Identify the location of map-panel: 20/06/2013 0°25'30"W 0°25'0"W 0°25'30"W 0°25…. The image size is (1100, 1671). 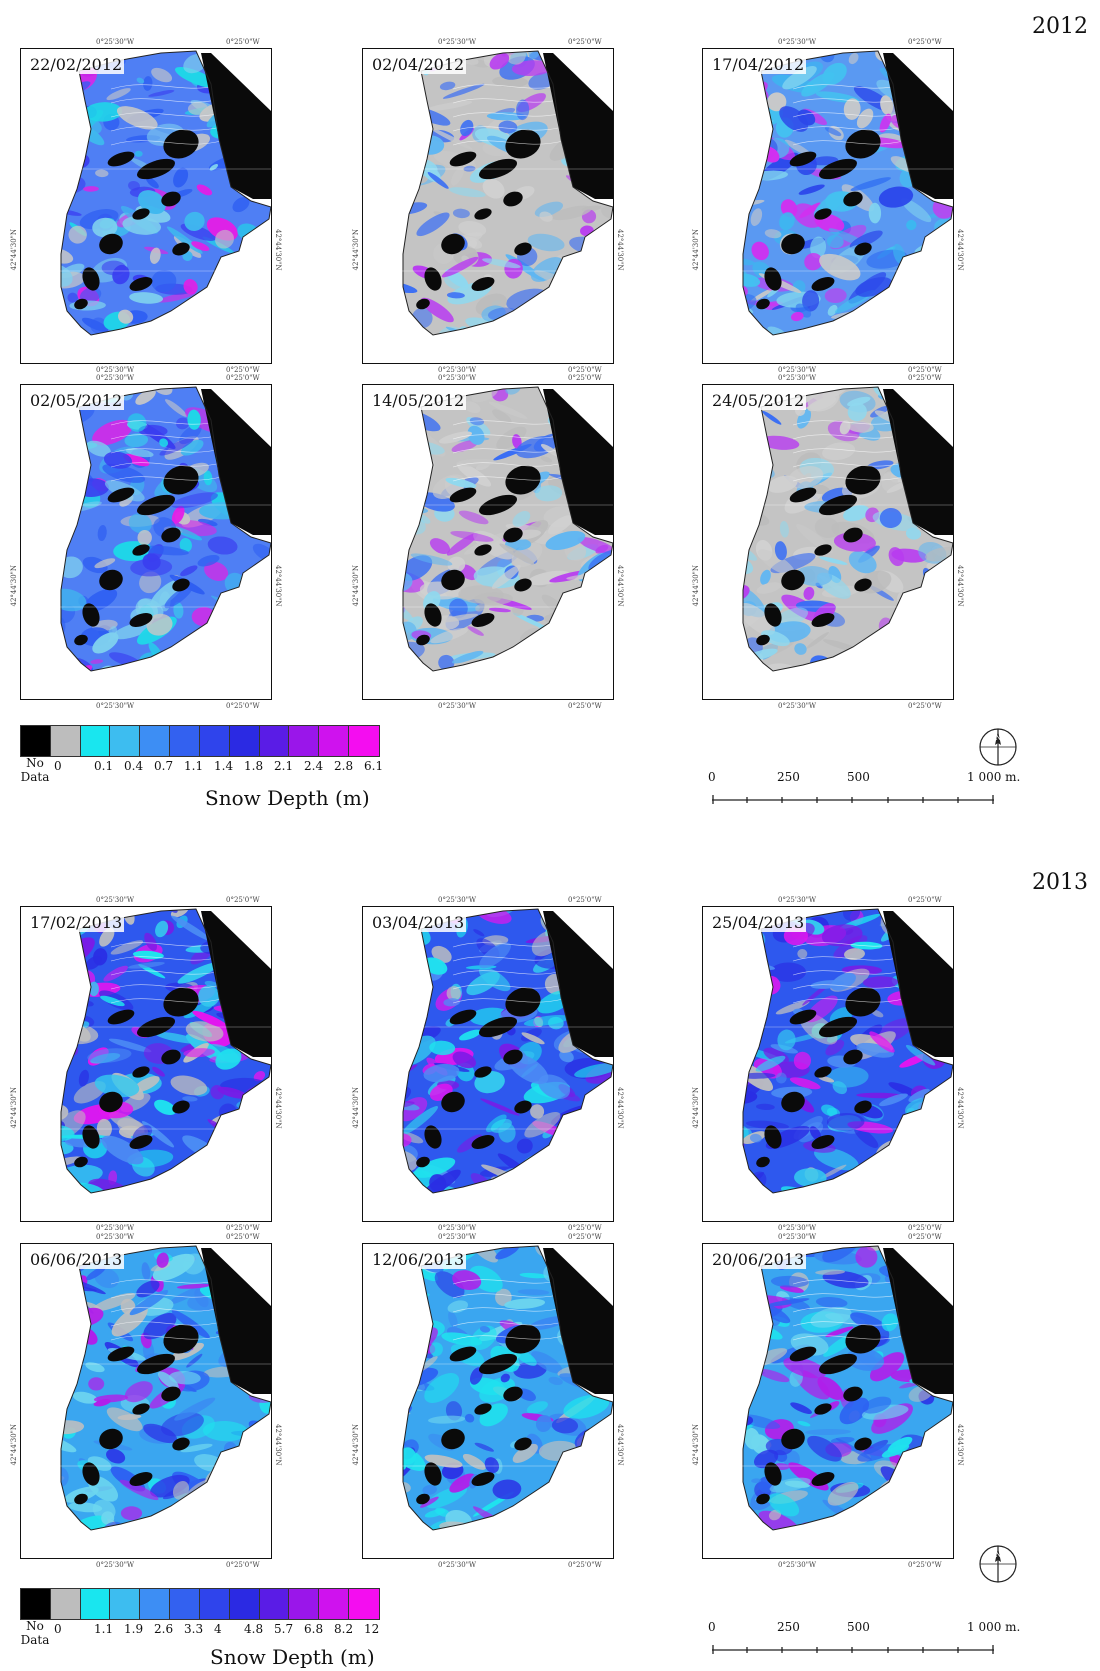
(828, 1401).